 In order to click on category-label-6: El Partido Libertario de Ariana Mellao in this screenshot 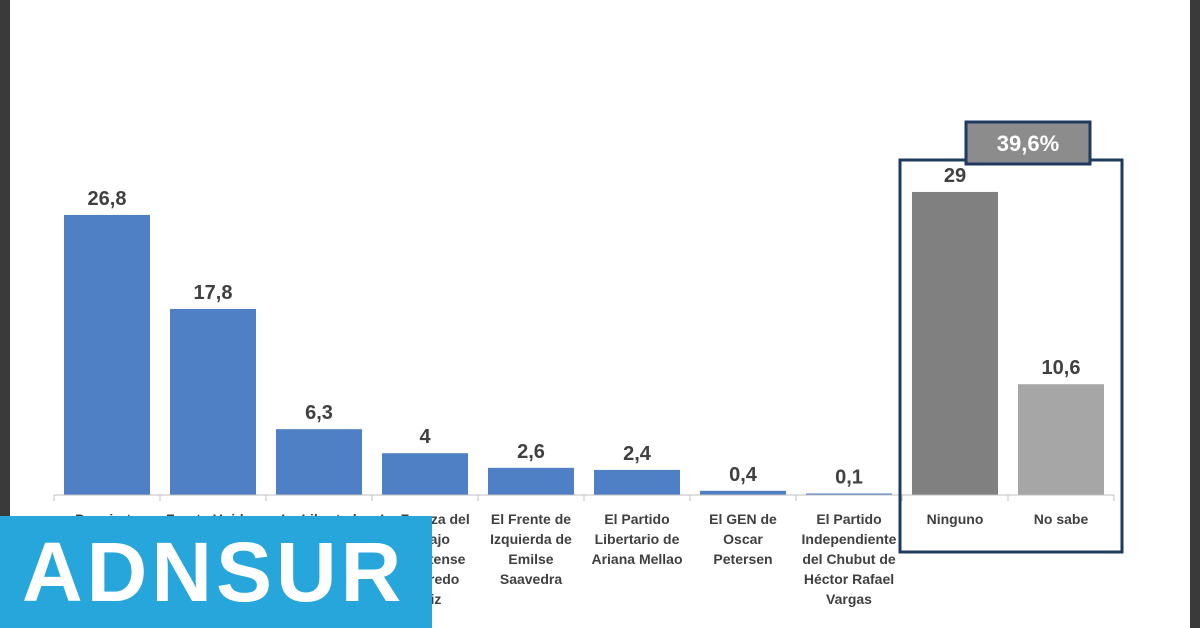, I will do `click(636, 539)`.